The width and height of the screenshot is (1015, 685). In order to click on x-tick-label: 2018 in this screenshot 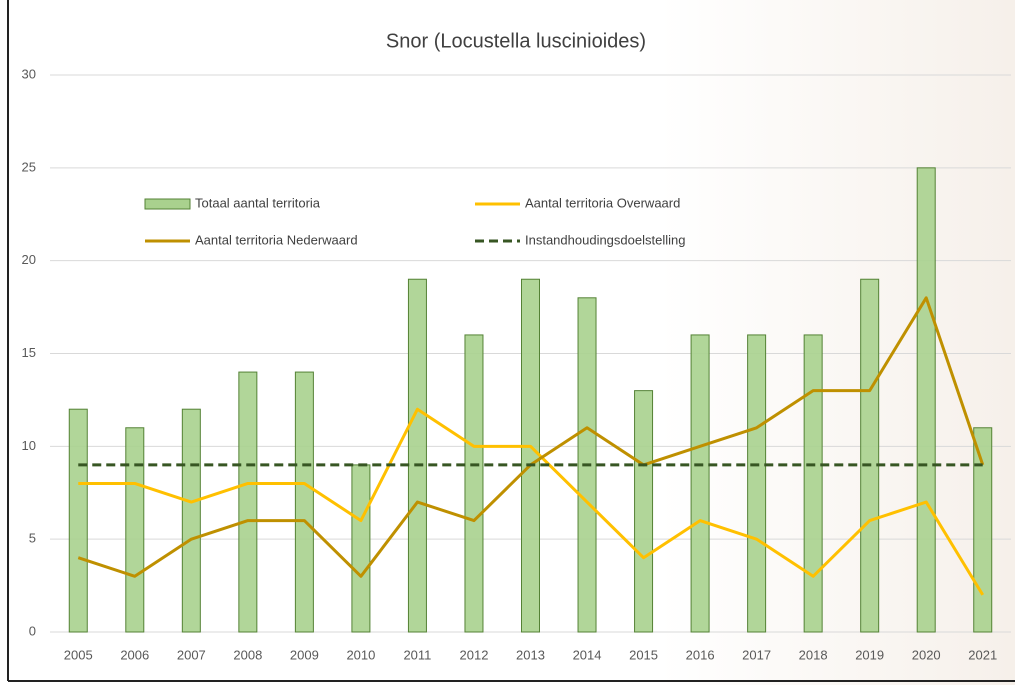, I will do `click(813, 654)`.